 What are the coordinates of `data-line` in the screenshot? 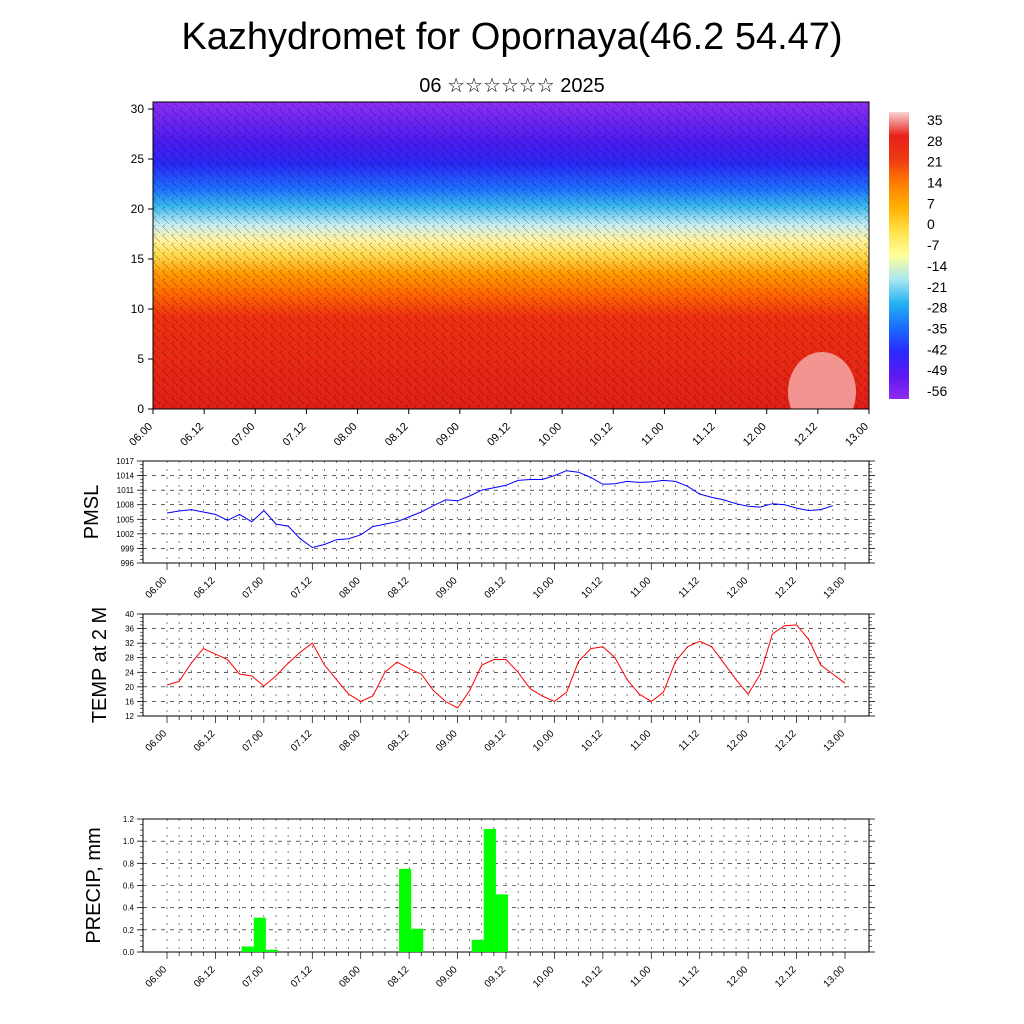 It's located at (500, 509).